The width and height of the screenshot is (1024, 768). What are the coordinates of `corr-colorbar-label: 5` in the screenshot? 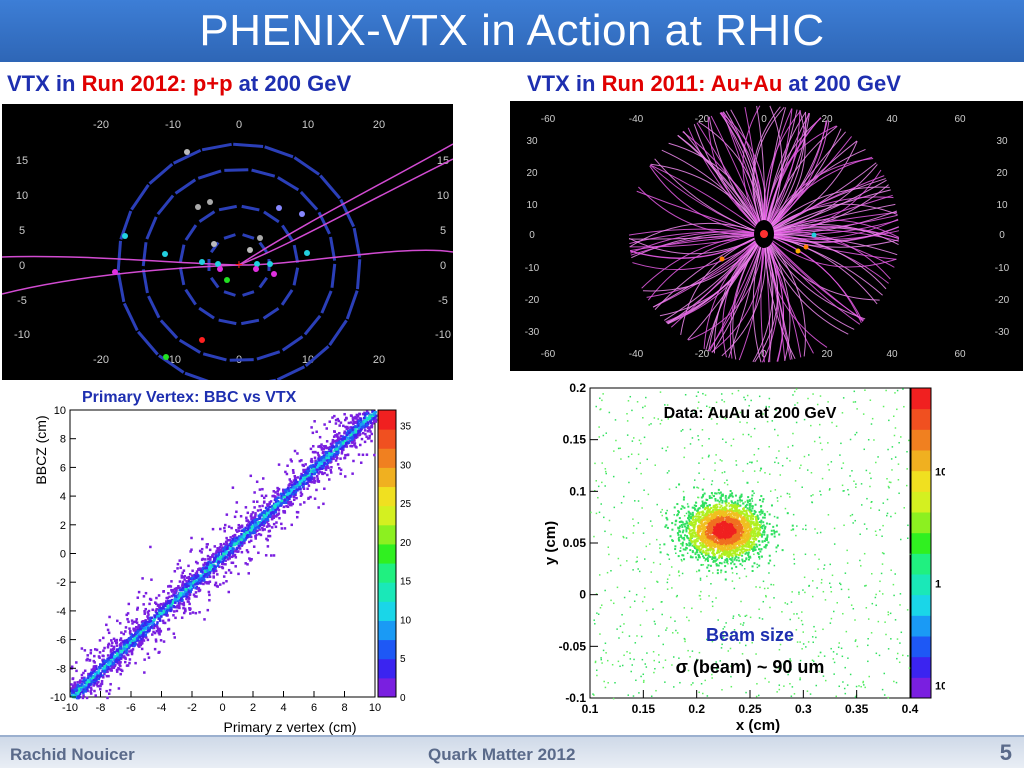 It's located at (403, 659).